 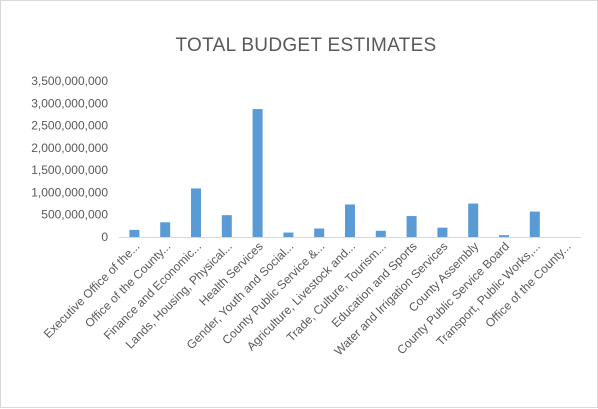 What do you see at coordinates (74, 215) in the screenshot?
I see `y-tick-label: 500,000,000` at bounding box center [74, 215].